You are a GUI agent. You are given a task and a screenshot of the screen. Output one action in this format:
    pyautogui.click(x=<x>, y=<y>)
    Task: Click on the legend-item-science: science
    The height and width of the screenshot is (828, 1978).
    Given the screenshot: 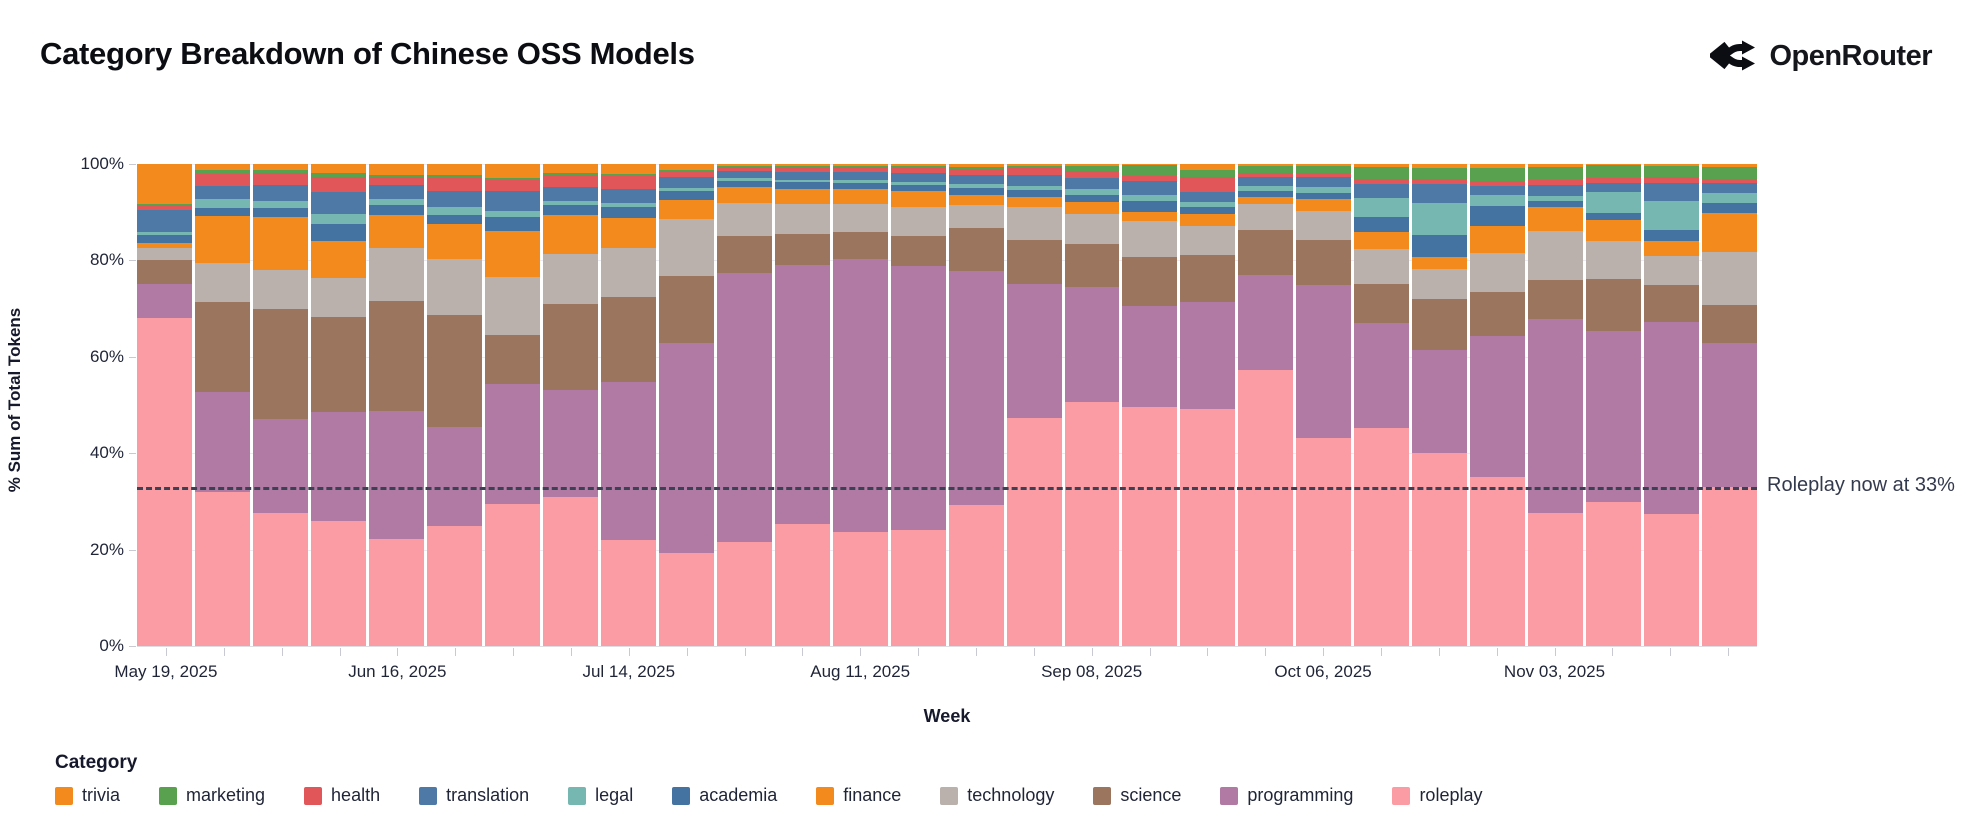 What is the action you would take?
    pyautogui.click(x=1137, y=795)
    